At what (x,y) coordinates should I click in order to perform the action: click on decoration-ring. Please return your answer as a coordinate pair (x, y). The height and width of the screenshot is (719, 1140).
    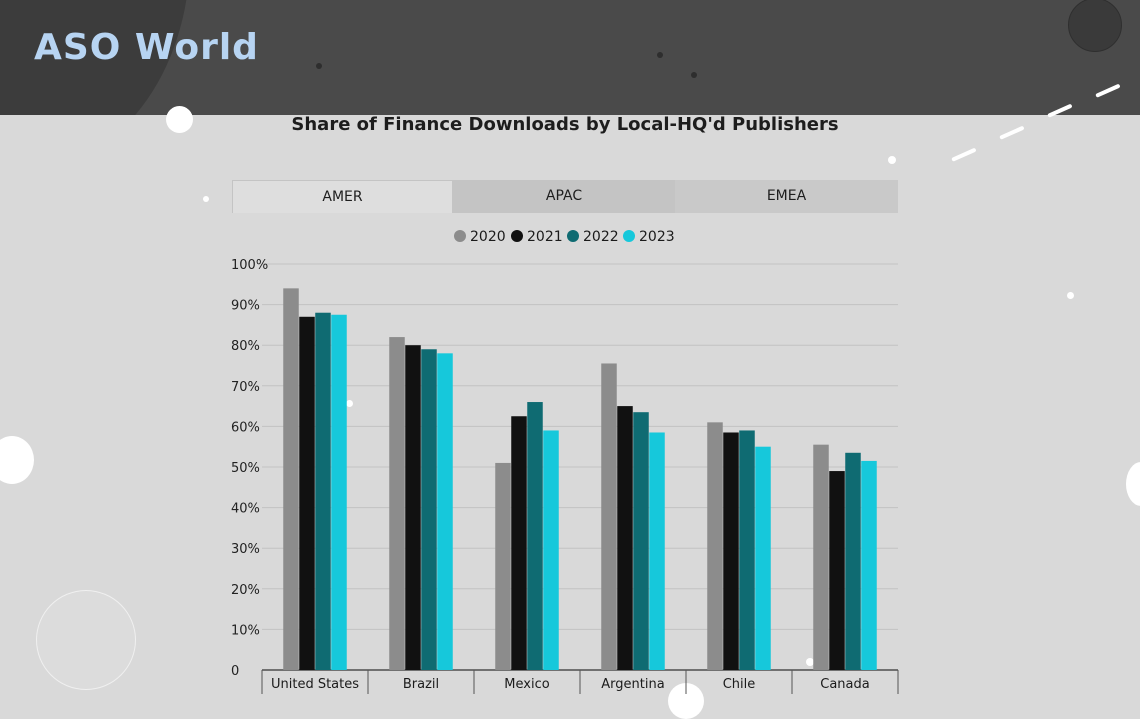
    Looking at the image, I should click on (86, 640).